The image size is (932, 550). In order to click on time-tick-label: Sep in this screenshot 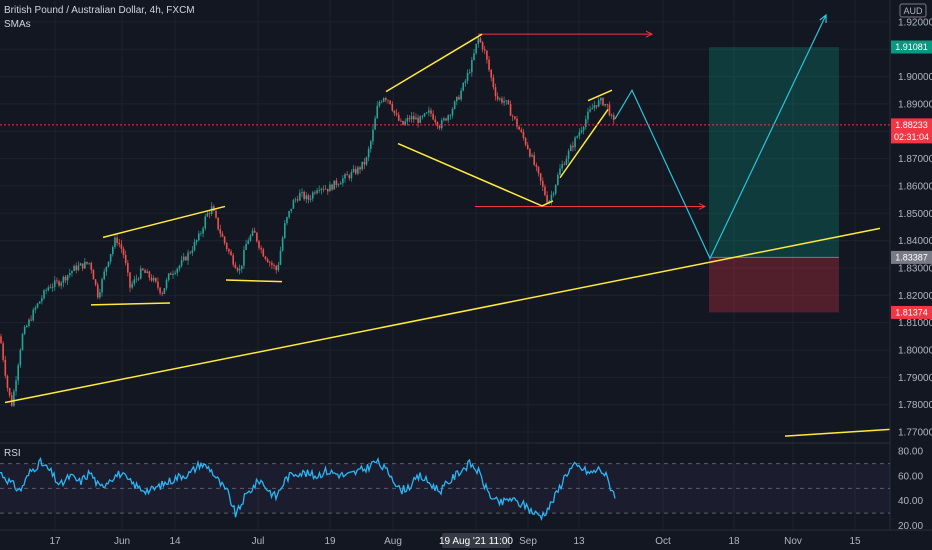, I will do `click(528, 541)`.